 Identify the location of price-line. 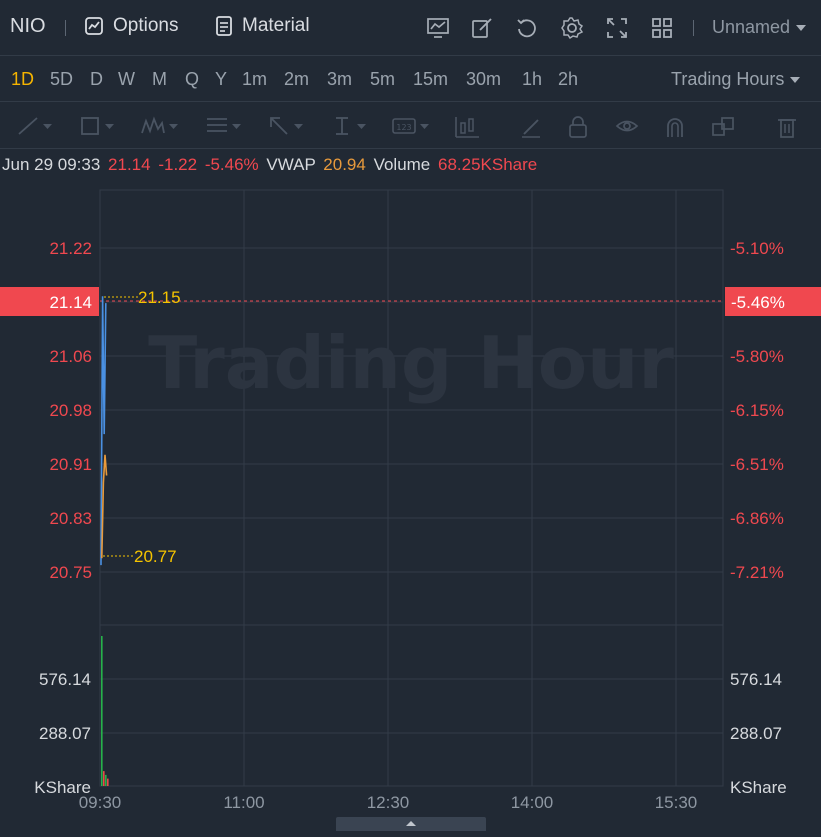
(103, 431).